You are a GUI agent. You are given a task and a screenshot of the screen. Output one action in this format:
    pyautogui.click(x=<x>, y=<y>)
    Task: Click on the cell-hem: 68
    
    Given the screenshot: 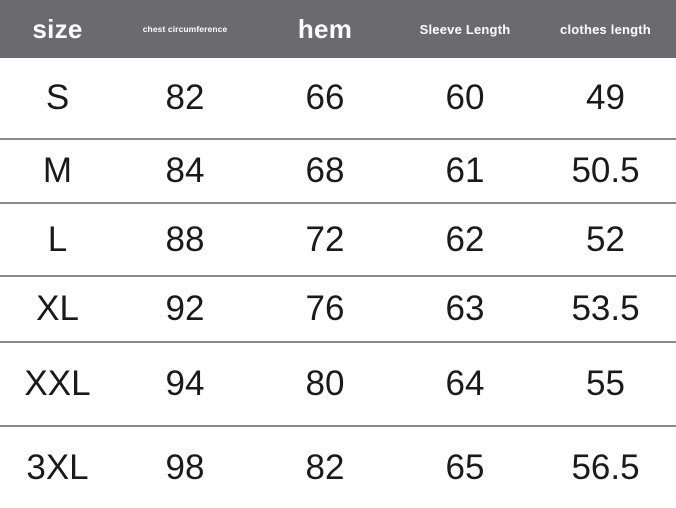 What is the action you would take?
    pyautogui.click(x=325, y=172)
    